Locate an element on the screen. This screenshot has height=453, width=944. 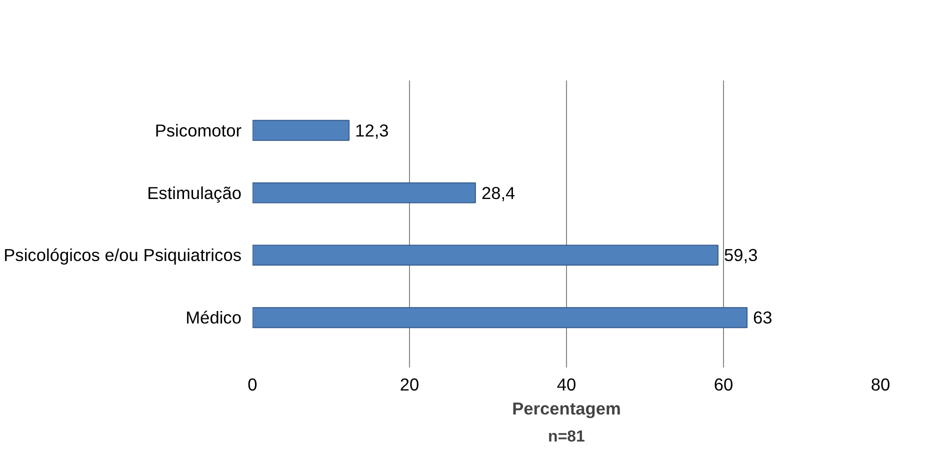
data-label: 63 is located at coordinates (762, 318).